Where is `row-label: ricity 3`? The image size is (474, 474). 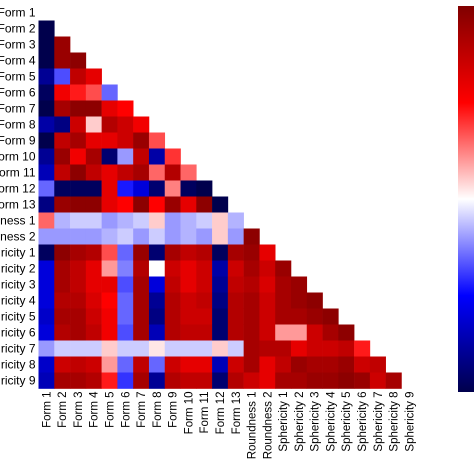
row-label: ricity 3 is located at coordinates (18, 285).